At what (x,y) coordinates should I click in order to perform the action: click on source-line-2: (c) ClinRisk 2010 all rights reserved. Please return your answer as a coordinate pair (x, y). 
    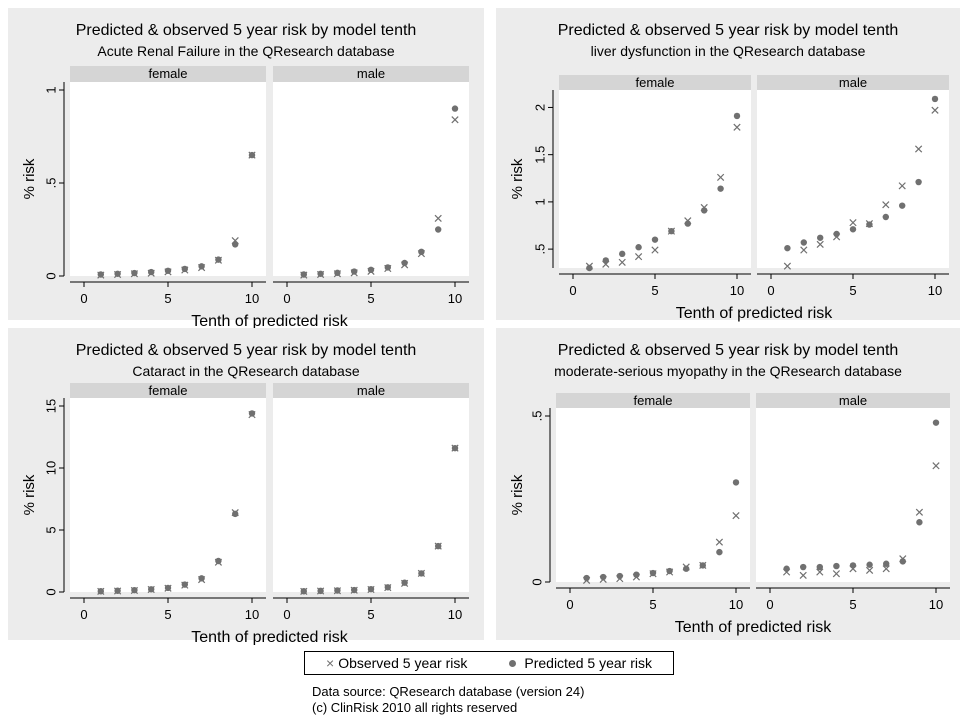
    Looking at the image, I should click on (415, 707).